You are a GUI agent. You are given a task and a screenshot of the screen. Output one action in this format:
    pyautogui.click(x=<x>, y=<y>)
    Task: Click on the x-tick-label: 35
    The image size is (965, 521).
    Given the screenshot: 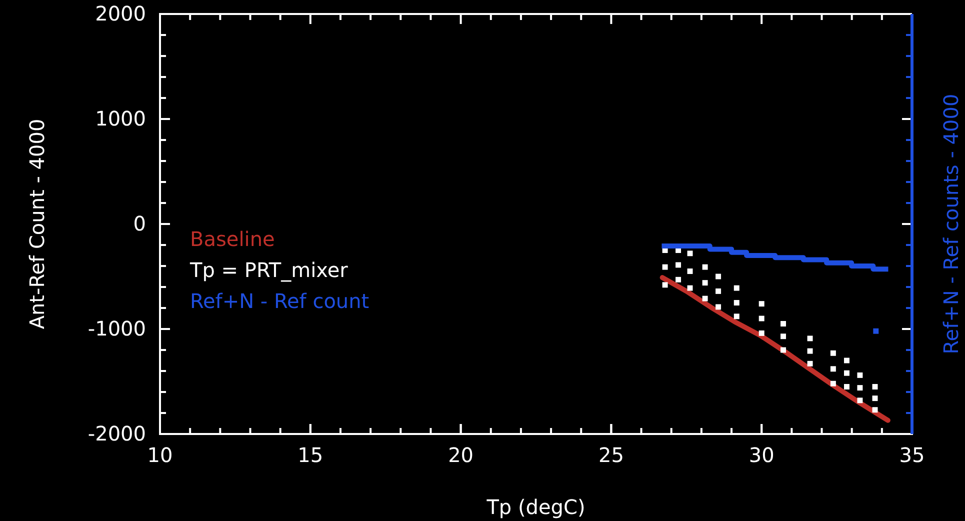 What is the action you would take?
    pyautogui.click(x=912, y=455)
    